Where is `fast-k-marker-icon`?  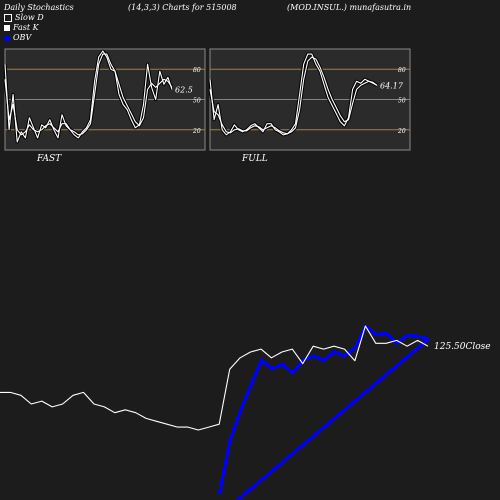 fast-k-marker-icon is located at coordinates (7, 28).